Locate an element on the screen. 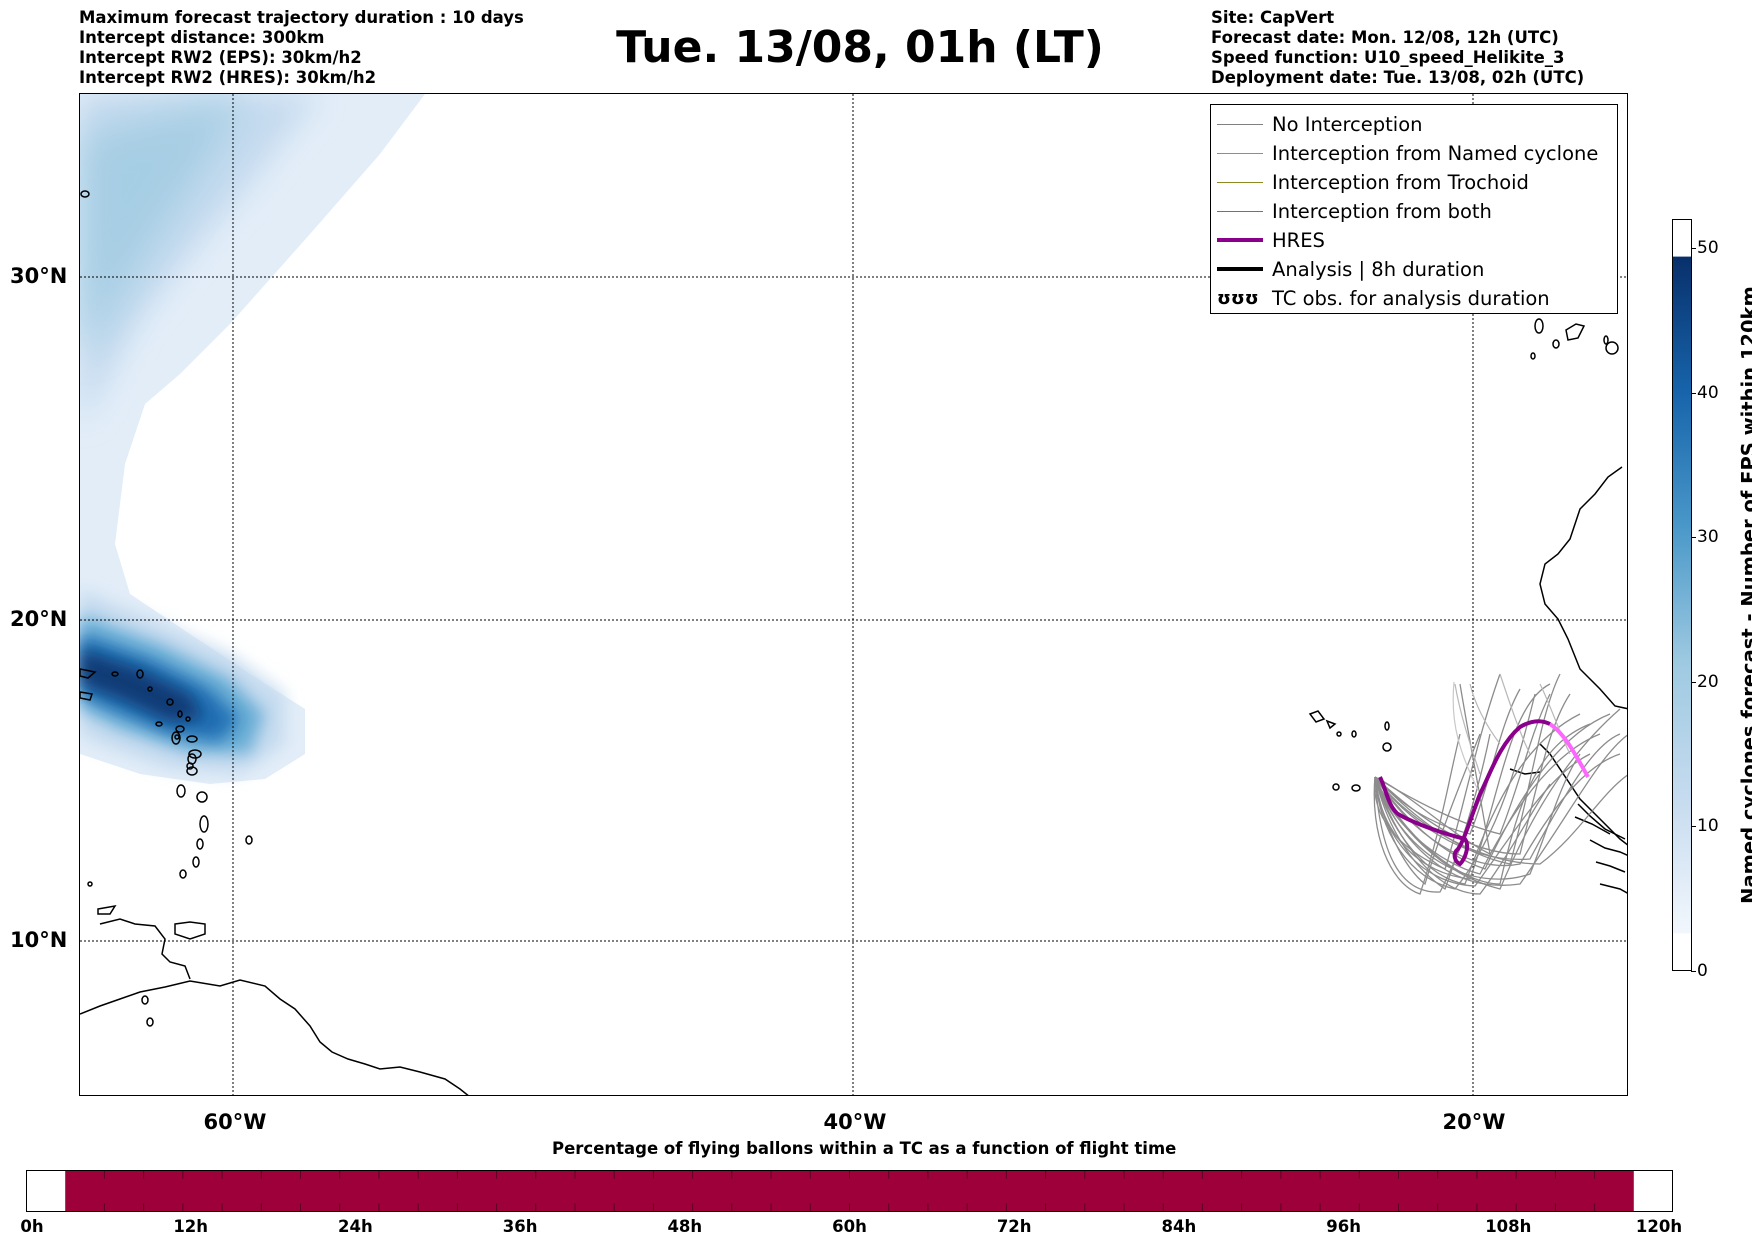 The image size is (1752, 1241). flight-time-tick-label: 96h is located at coordinates (1343, 1226).